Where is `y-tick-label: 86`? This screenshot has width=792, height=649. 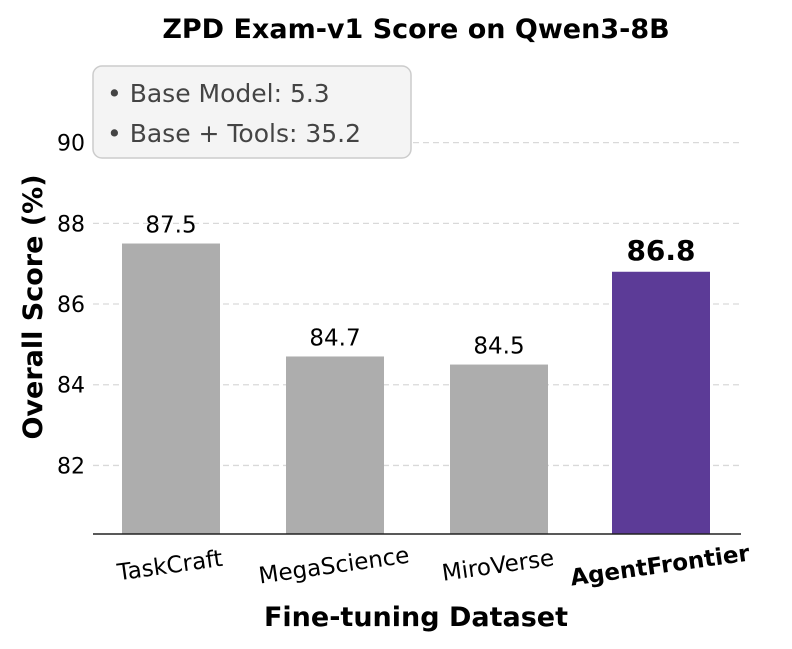 y-tick-label: 86 is located at coordinates (71, 305).